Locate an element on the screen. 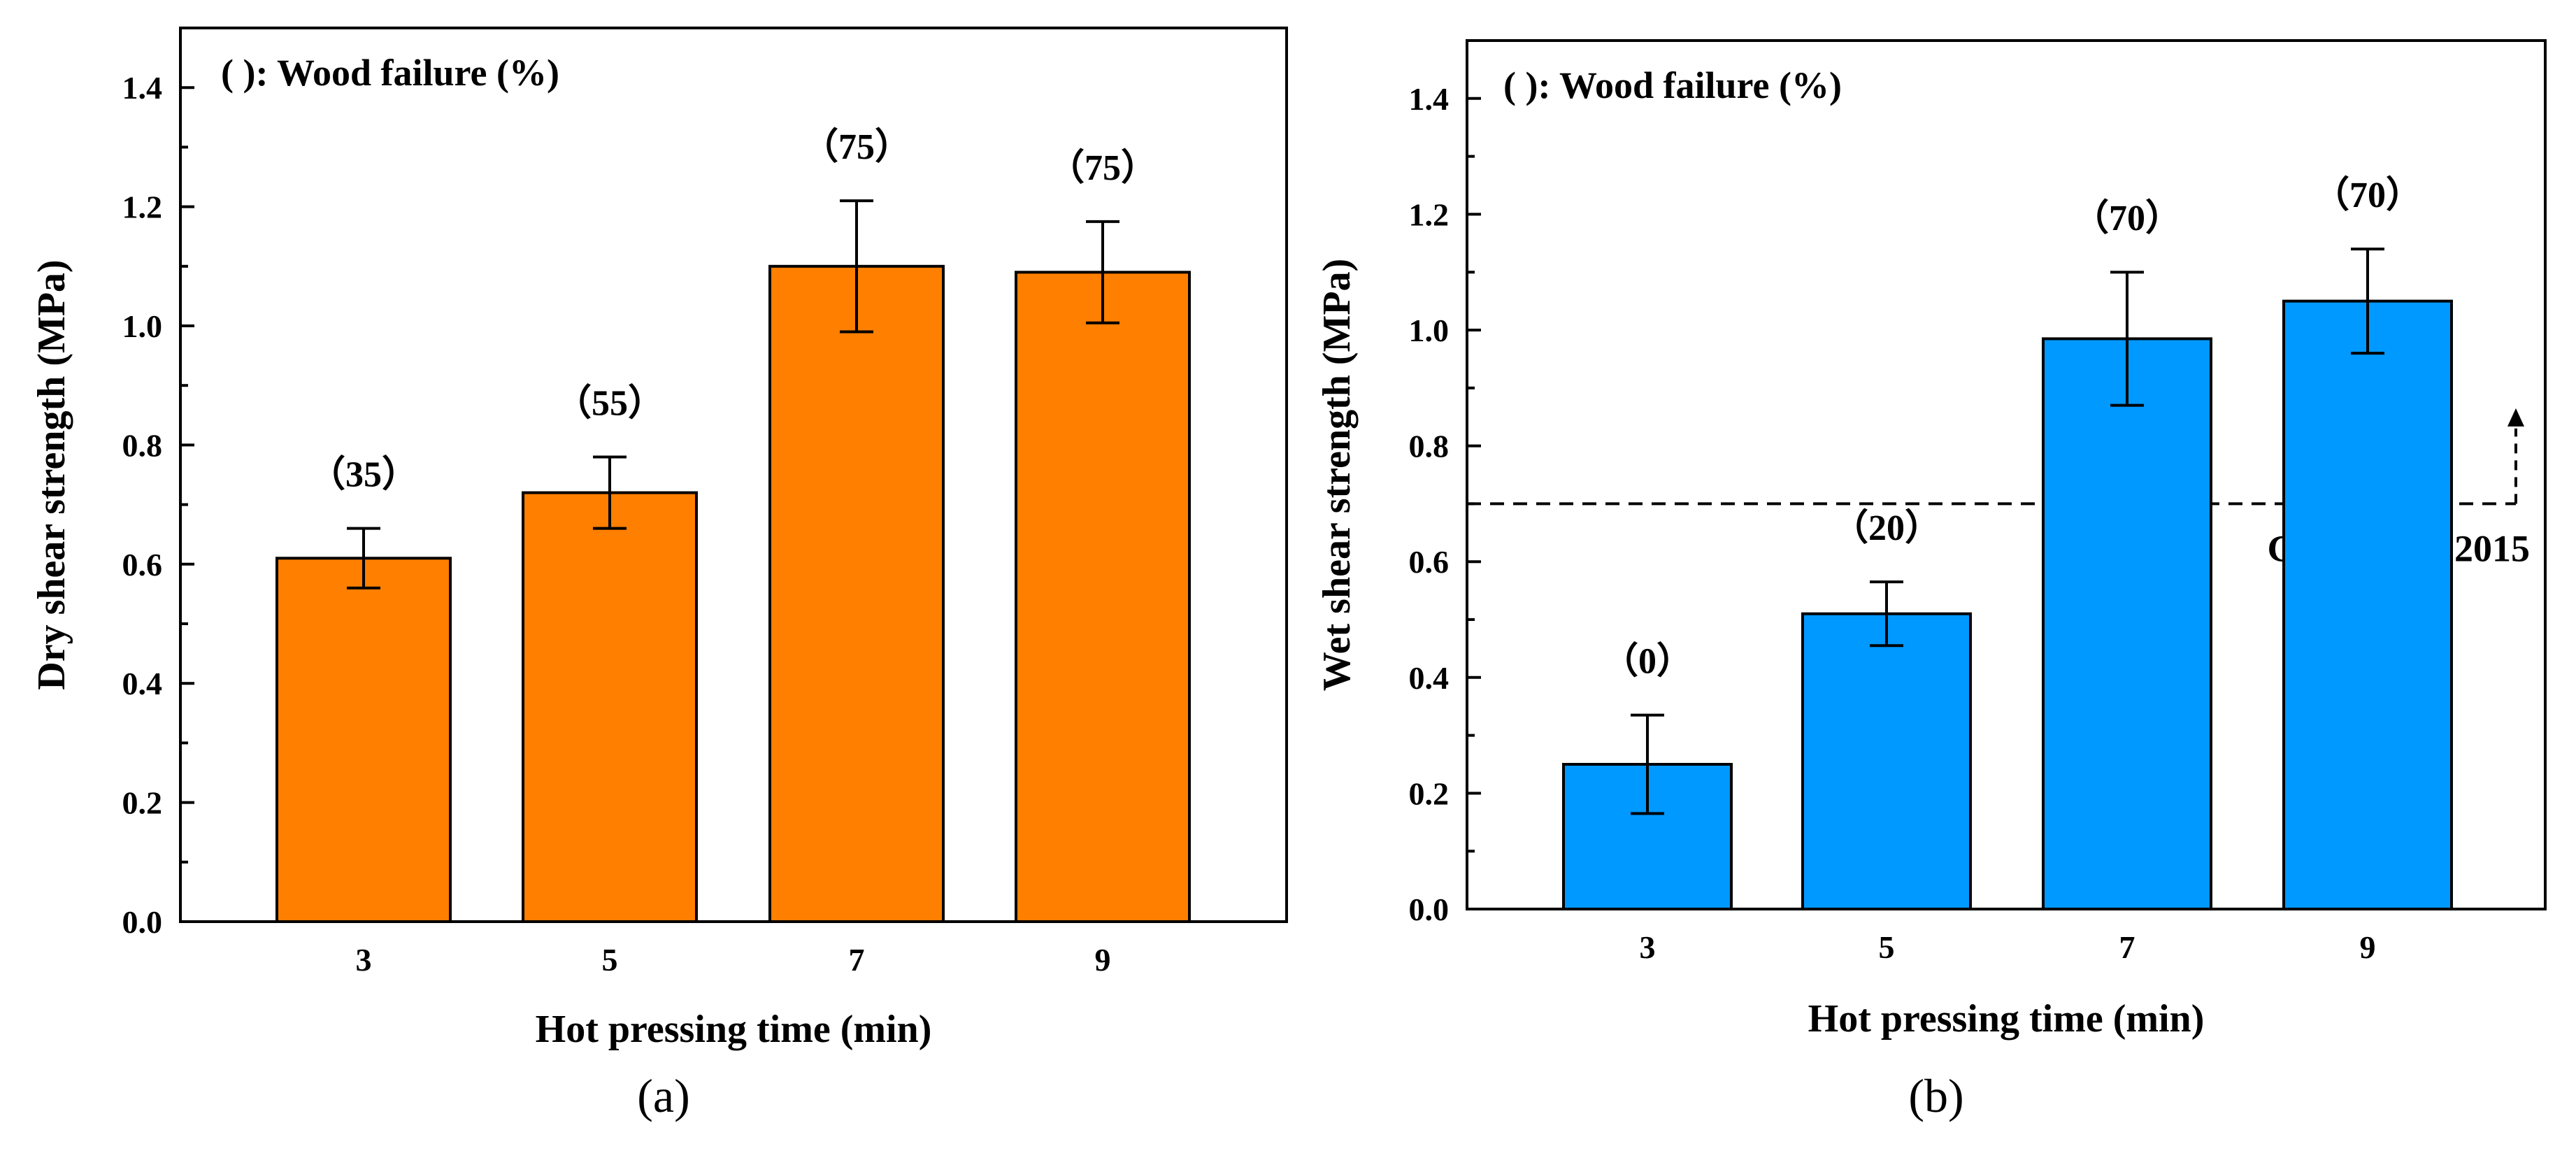 Image resolution: width=2576 pixels, height=1158 pixels. bar-data-label: （35） is located at coordinates (363, 475).